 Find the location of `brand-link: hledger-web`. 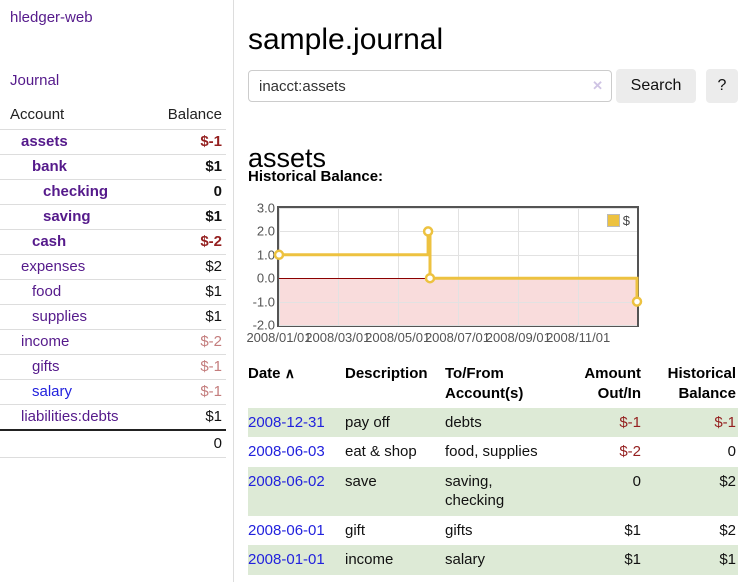

brand-link: hledger-web is located at coordinates (51, 17).